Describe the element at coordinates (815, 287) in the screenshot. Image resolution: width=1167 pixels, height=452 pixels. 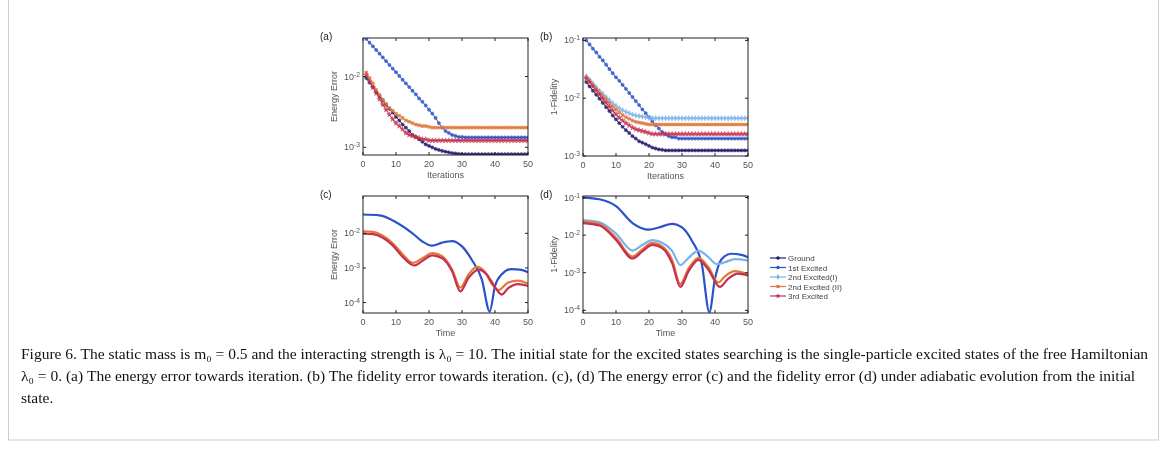
I see `legend-label: 2nd Excited (II)` at that location.